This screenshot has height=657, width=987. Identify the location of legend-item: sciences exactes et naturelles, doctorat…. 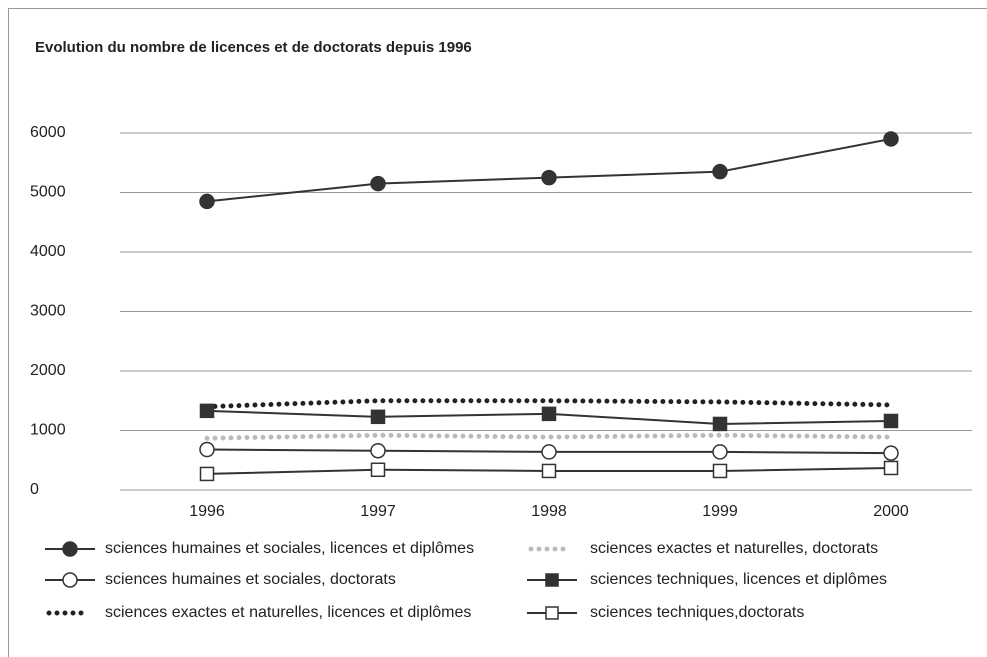
(703, 548).